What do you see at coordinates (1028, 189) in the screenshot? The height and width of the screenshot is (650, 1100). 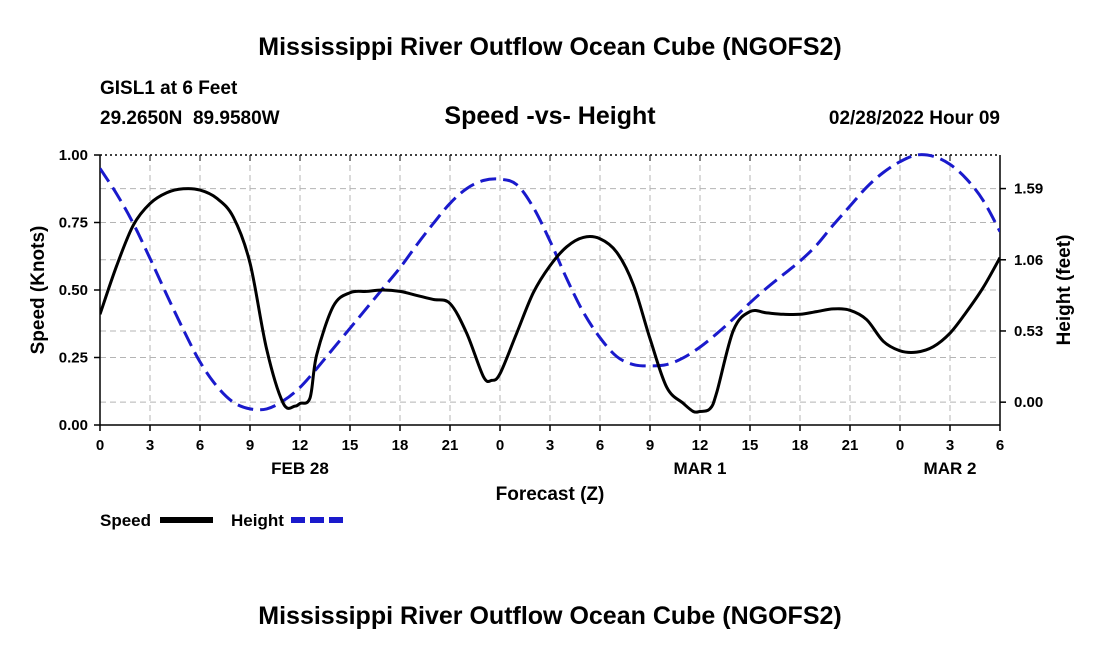 I see `y2-tick-label: 1.59` at bounding box center [1028, 189].